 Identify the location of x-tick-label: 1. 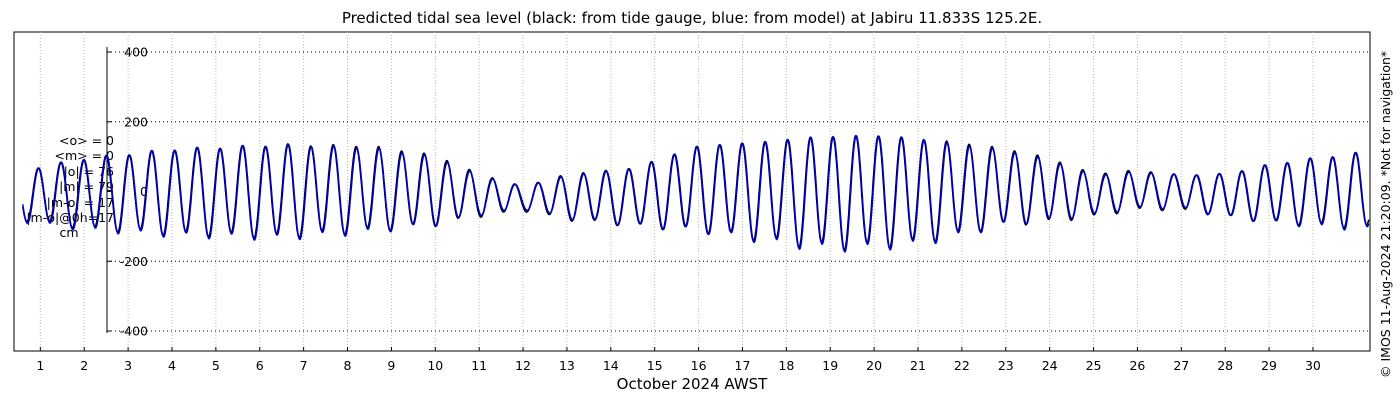
(40, 365).